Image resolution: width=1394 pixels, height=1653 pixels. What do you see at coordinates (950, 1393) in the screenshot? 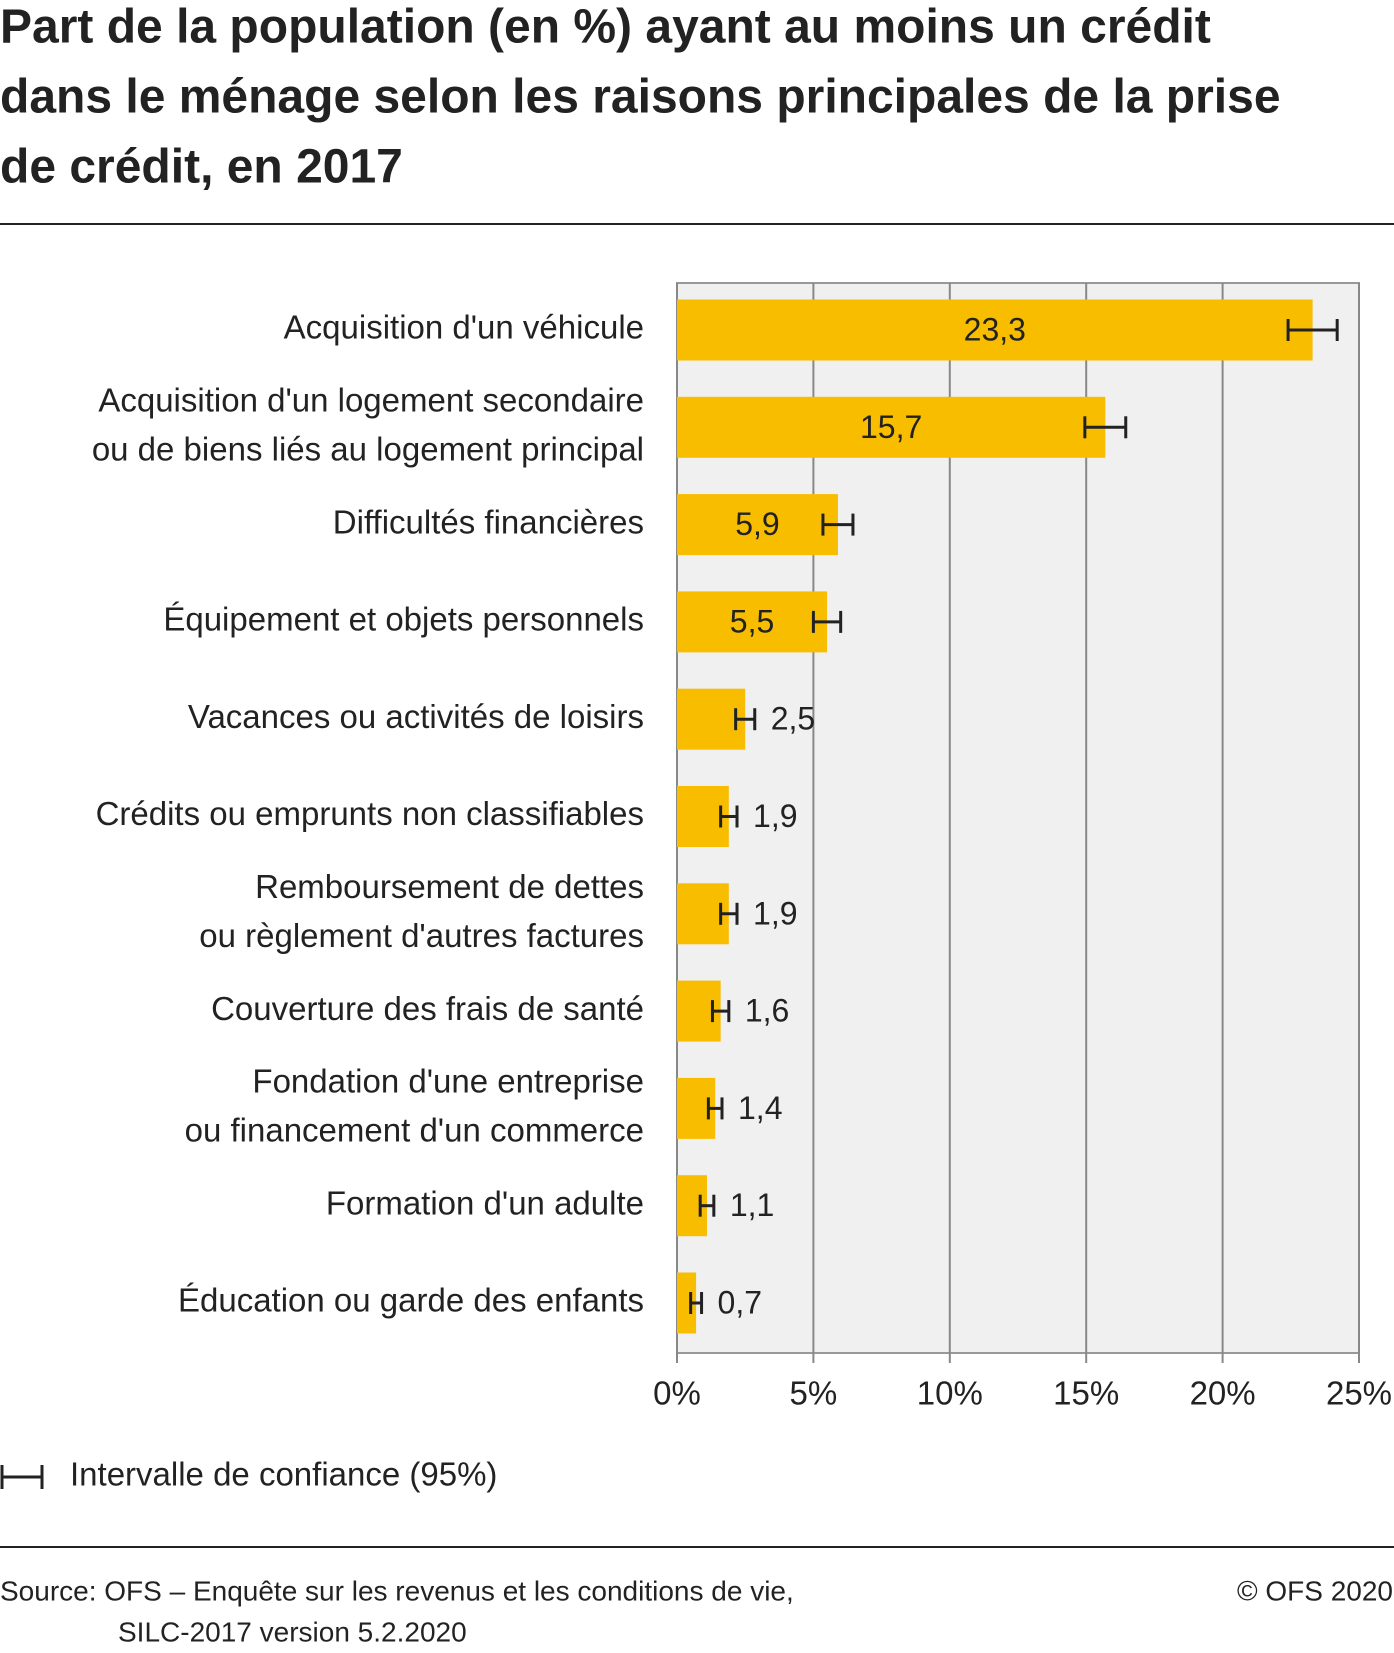
I see `x-tick-label: 10%` at bounding box center [950, 1393].